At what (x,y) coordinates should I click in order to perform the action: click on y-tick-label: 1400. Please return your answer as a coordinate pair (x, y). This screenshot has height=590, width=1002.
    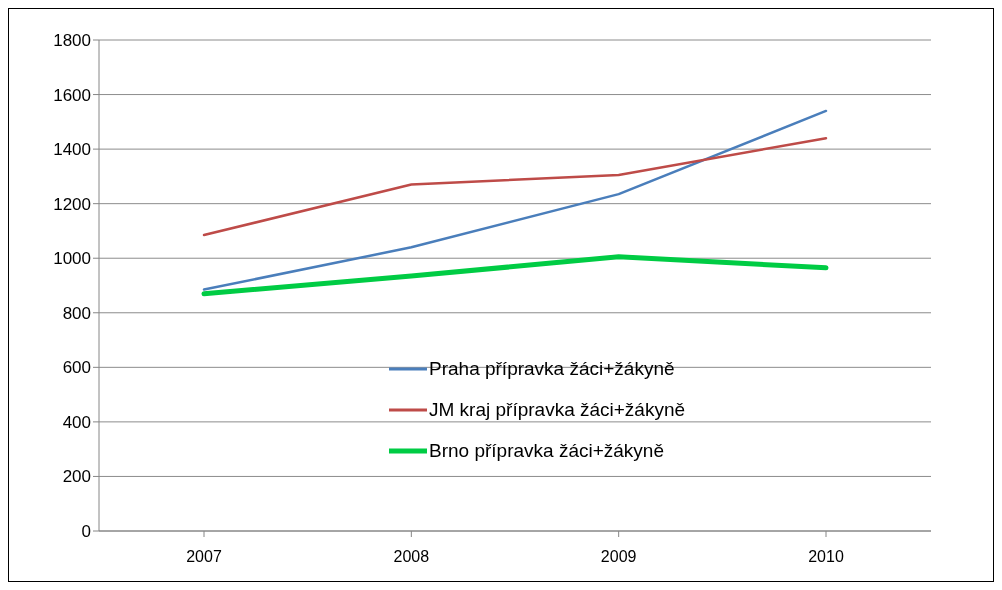
    Looking at the image, I should click on (72, 150).